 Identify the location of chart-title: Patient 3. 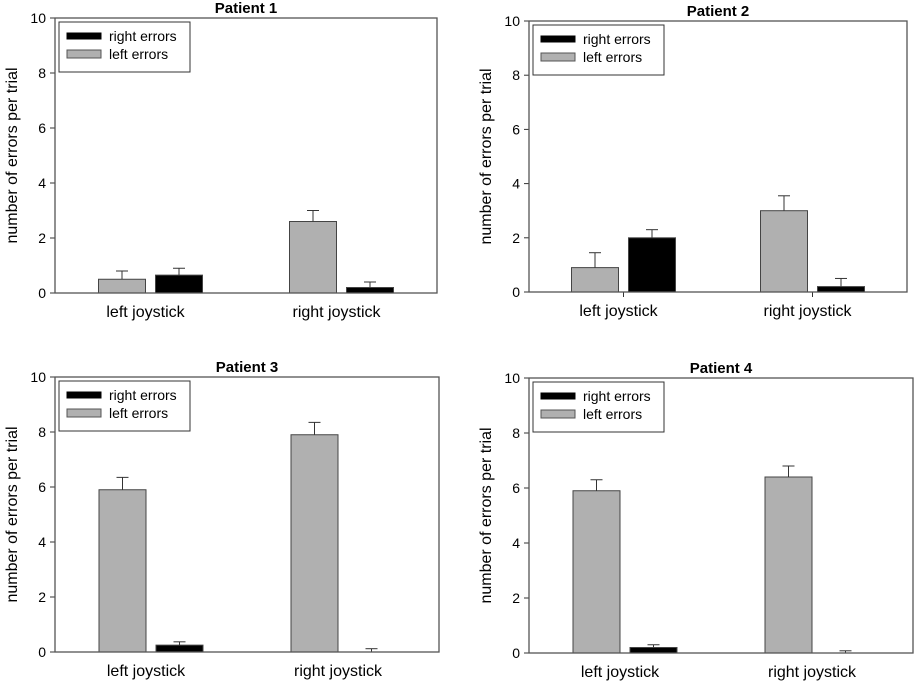
(247, 367).